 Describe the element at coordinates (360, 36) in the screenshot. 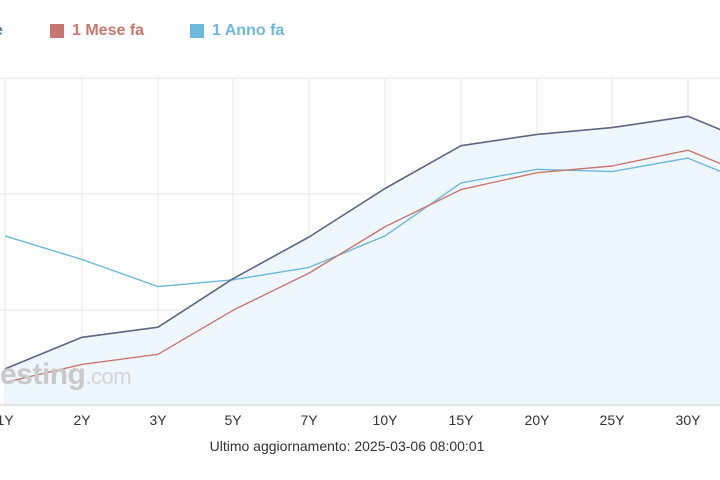

I see `legend: e 1 Mese fa 1 Anno fa` at that location.